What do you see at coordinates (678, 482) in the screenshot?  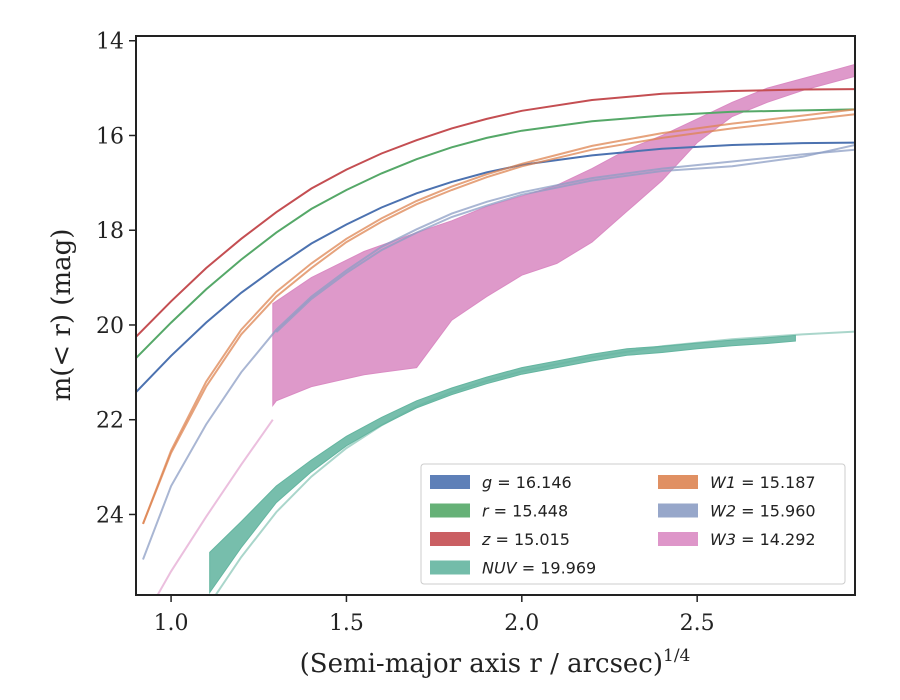 I see `legend-swatch-w1` at bounding box center [678, 482].